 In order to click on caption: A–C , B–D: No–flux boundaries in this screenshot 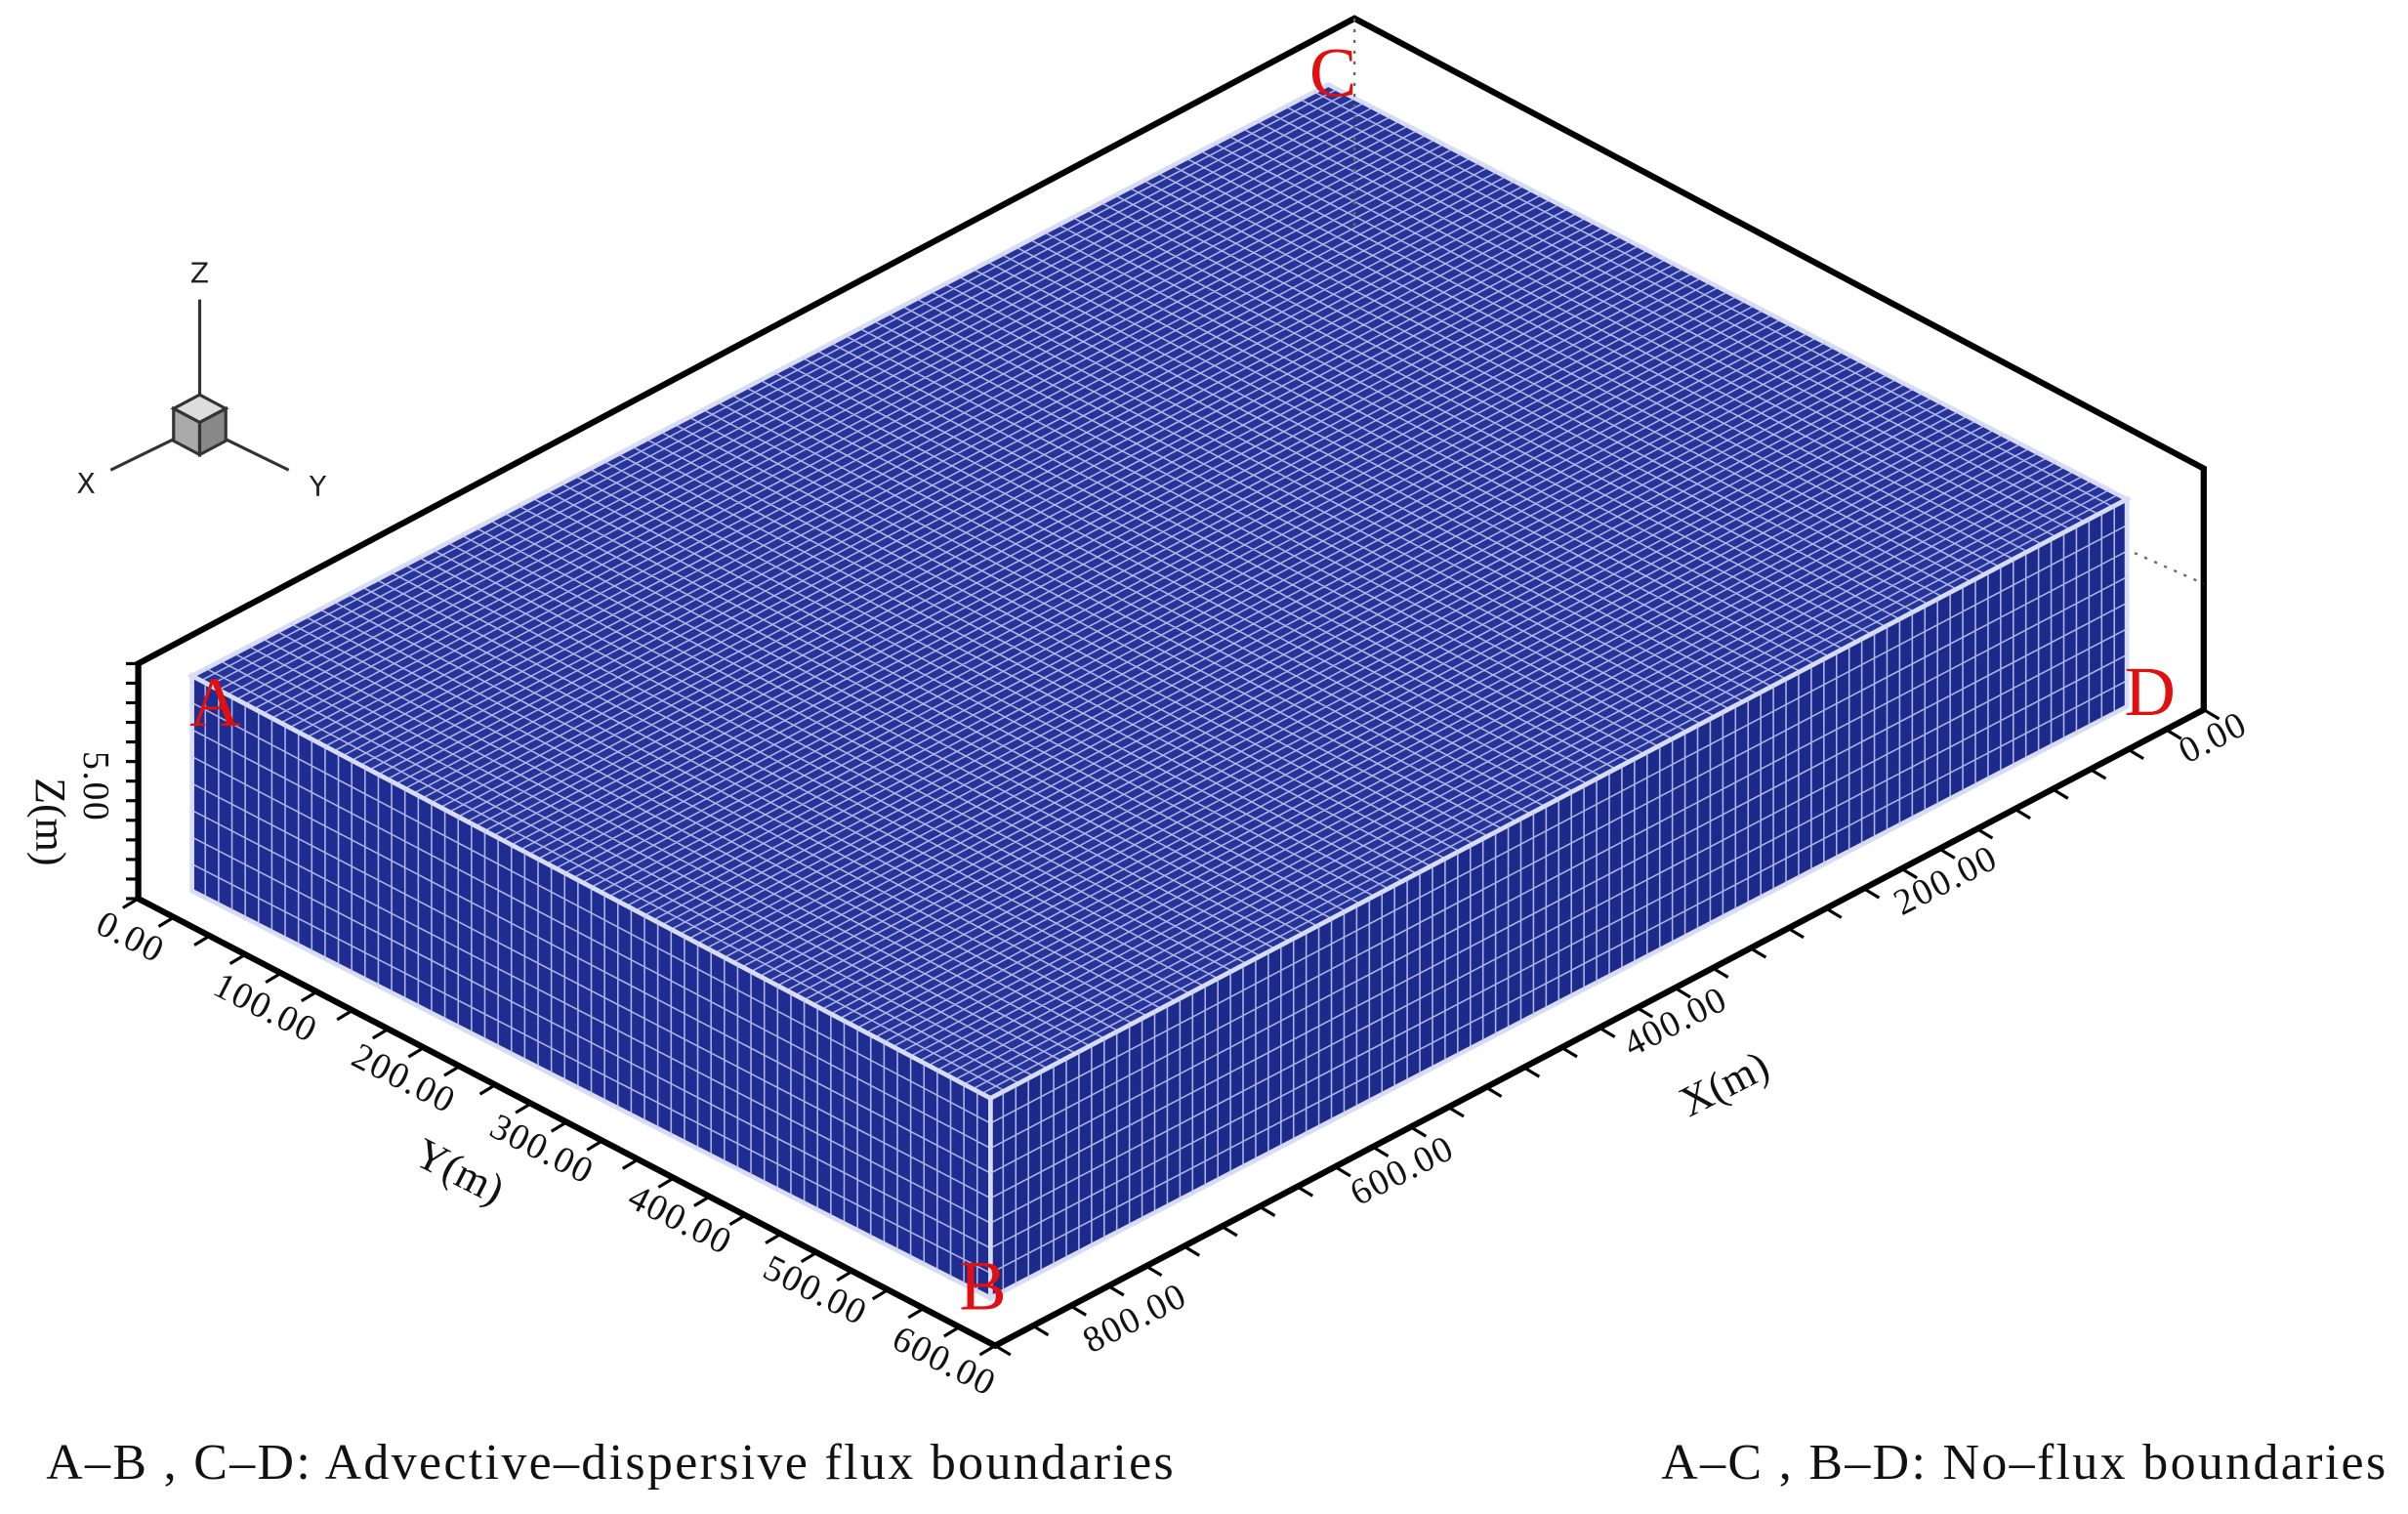, I will do `click(2024, 1463)`.